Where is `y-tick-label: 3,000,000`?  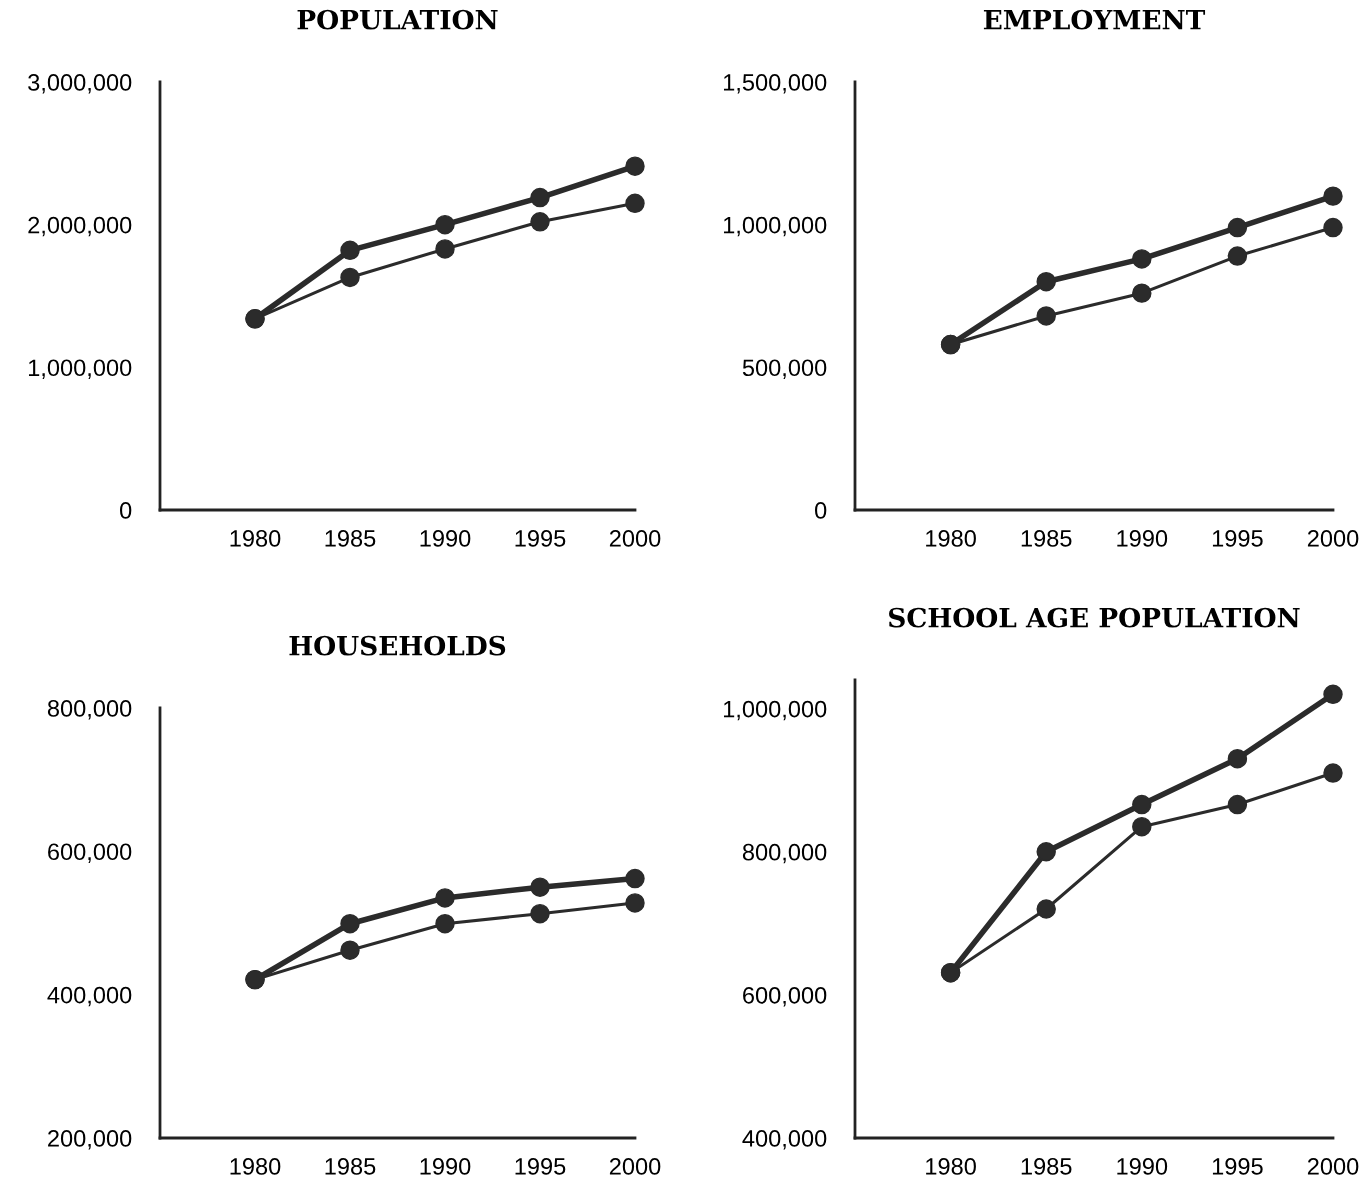
y-tick-label: 3,000,000 is located at coordinates (80, 84).